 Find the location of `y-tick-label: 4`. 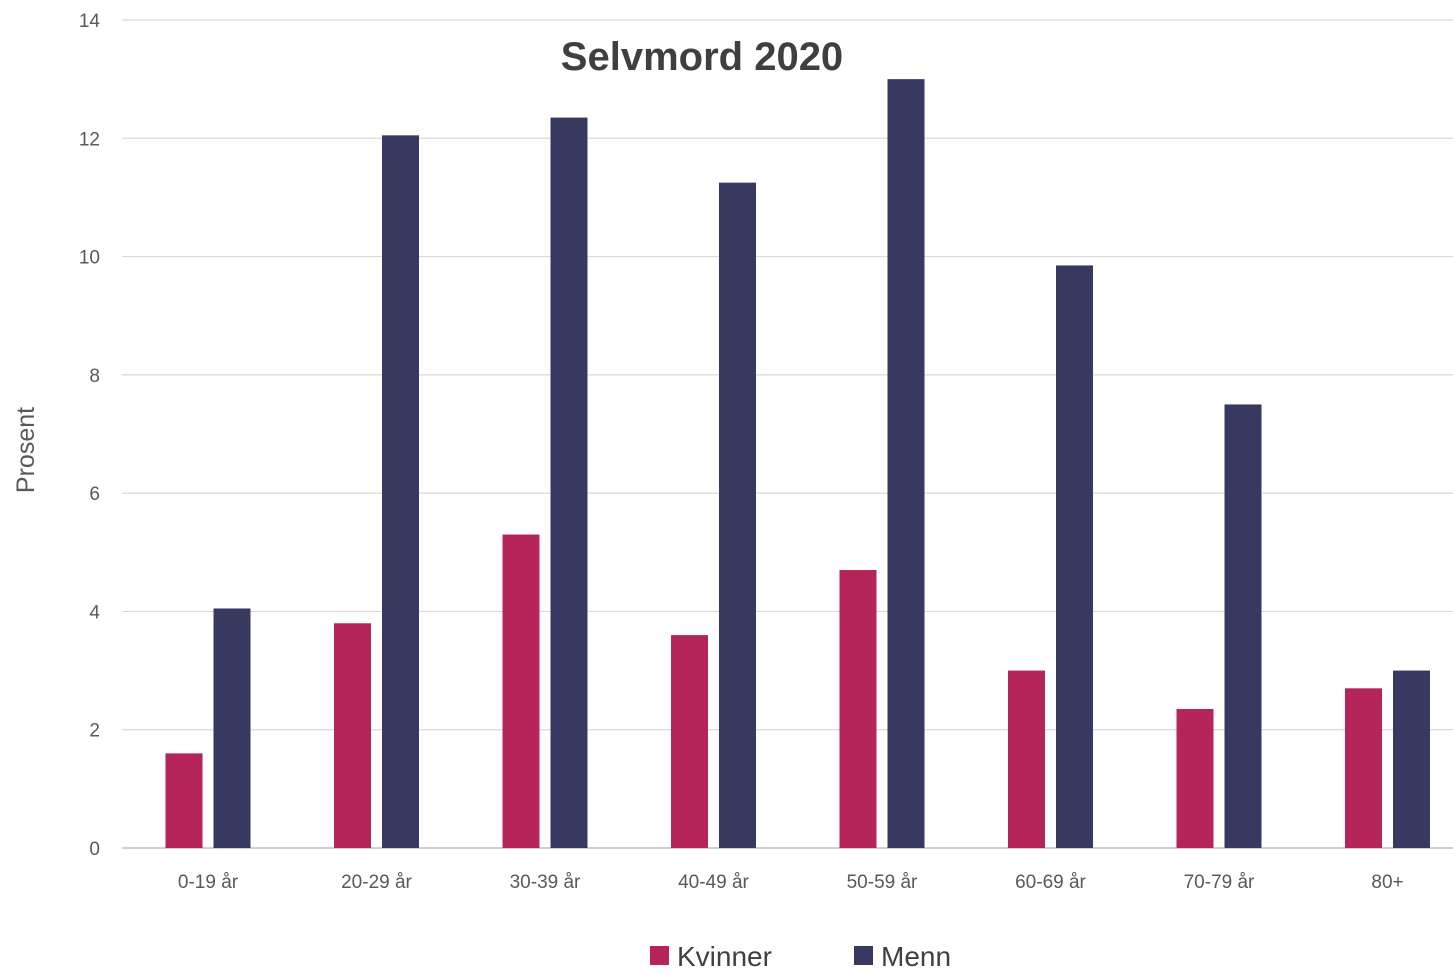

y-tick-label: 4 is located at coordinates (94, 612).